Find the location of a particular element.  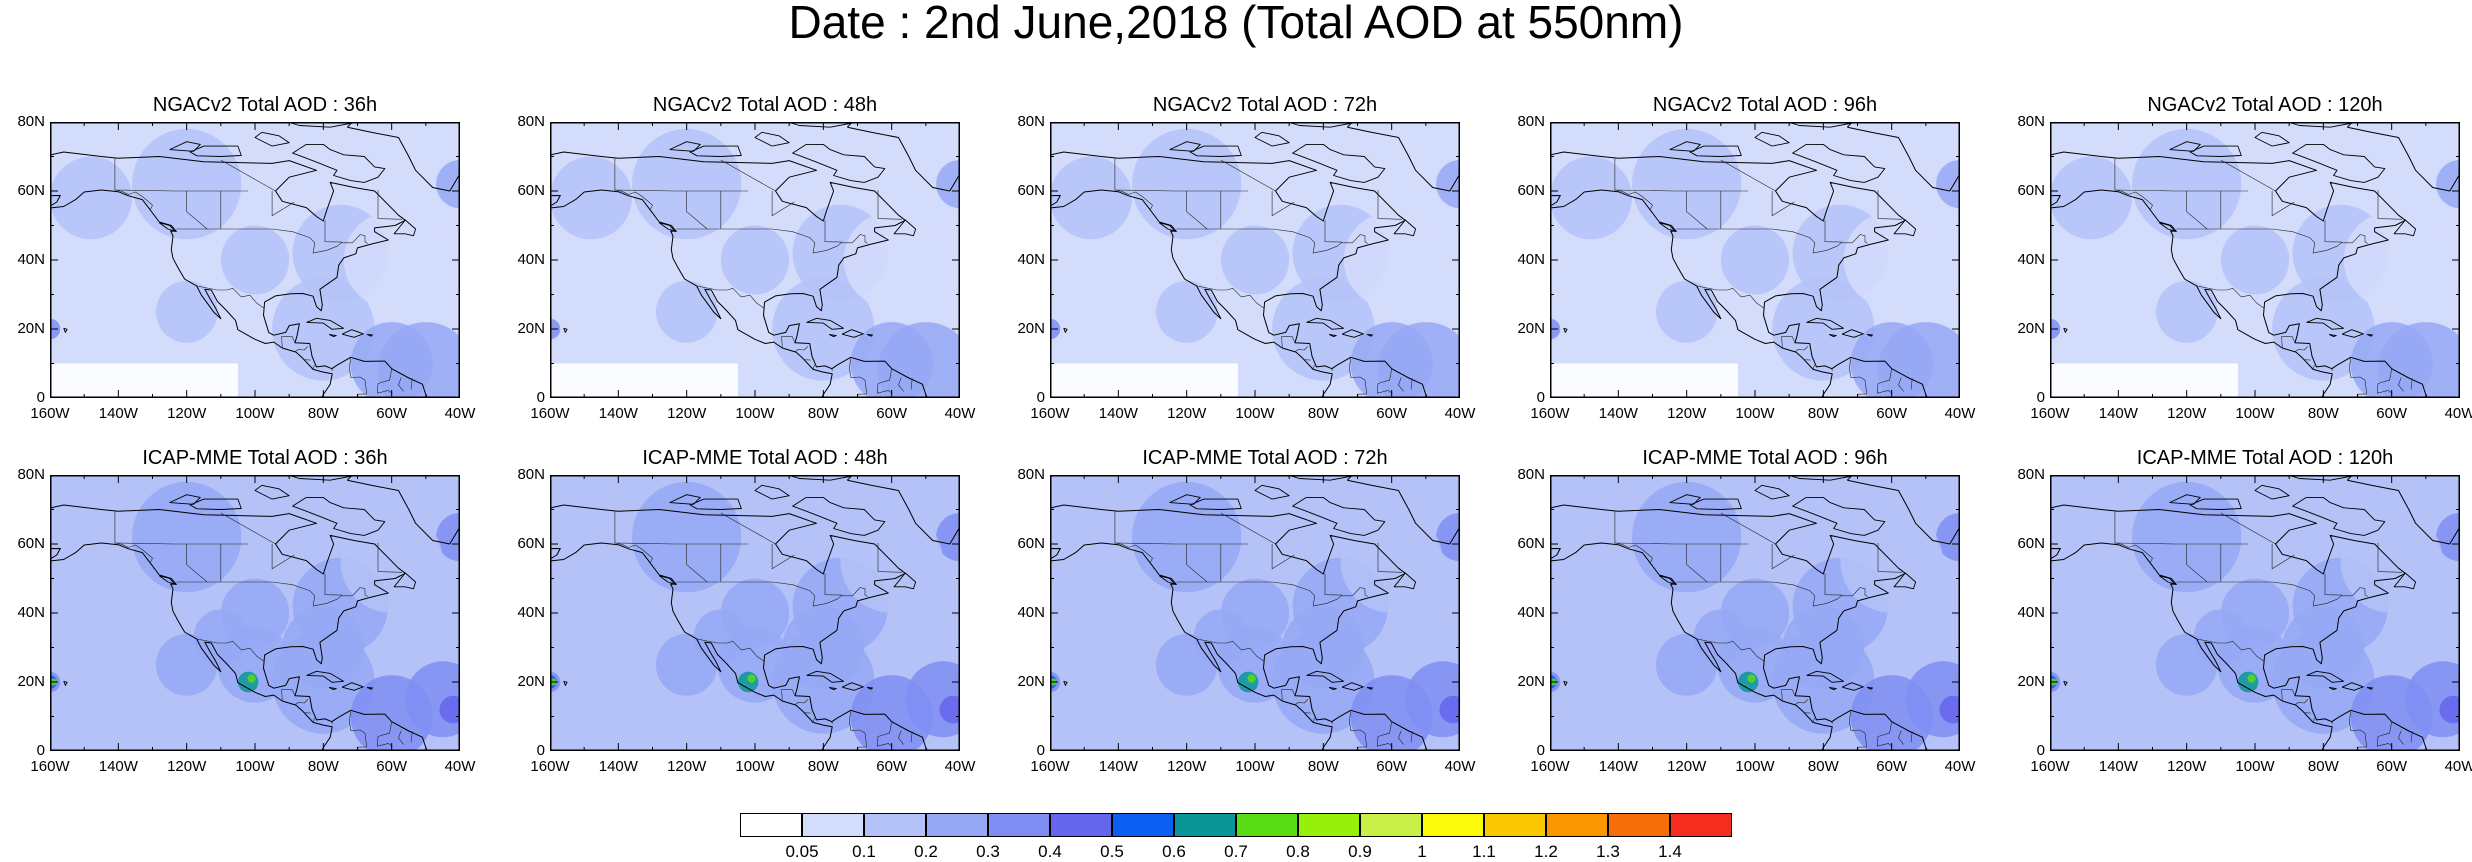

colorbar-label: 0.4 is located at coordinates (1050, 851).